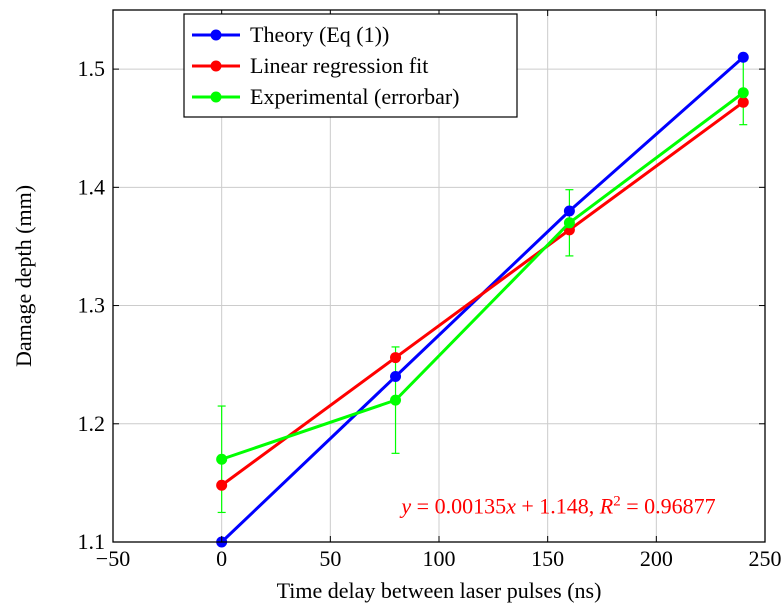 The image size is (783, 611). I want to click on x-tick-label: −50, so click(113, 558).